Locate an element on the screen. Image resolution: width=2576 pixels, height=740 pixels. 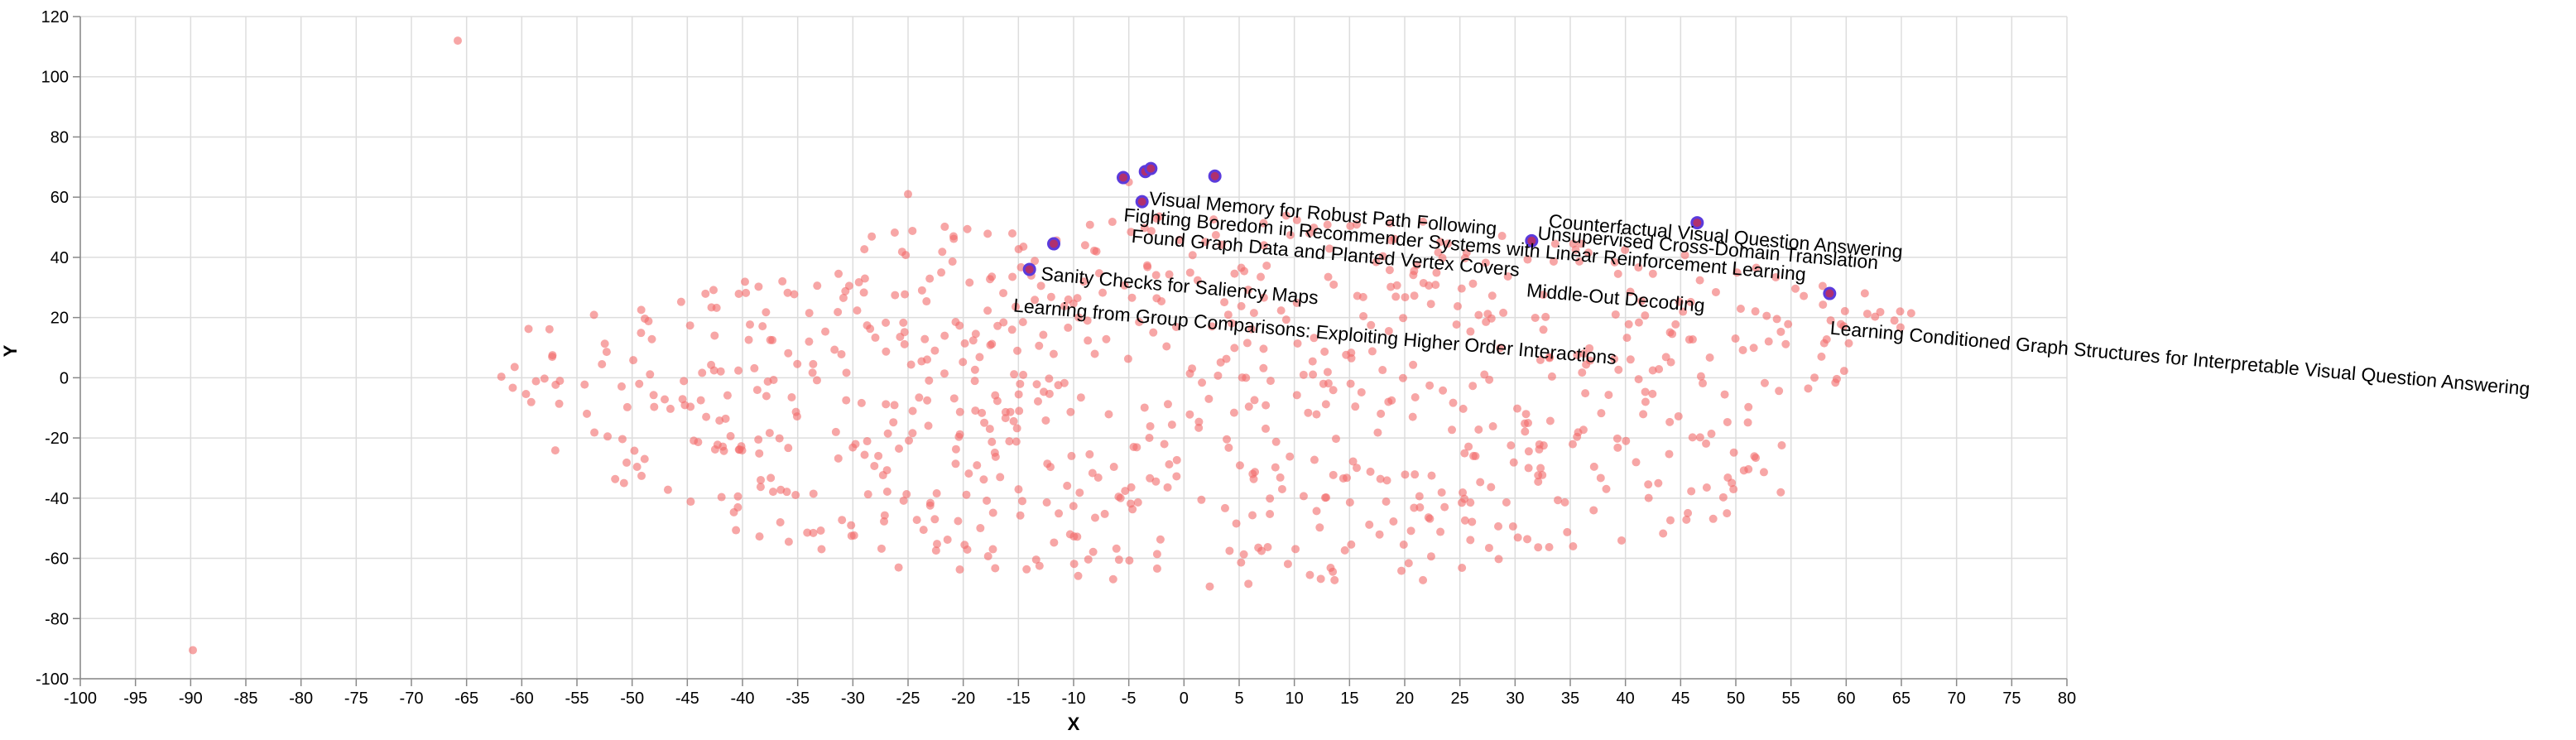
y-tick-label: -20 is located at coordinates (57, 439).